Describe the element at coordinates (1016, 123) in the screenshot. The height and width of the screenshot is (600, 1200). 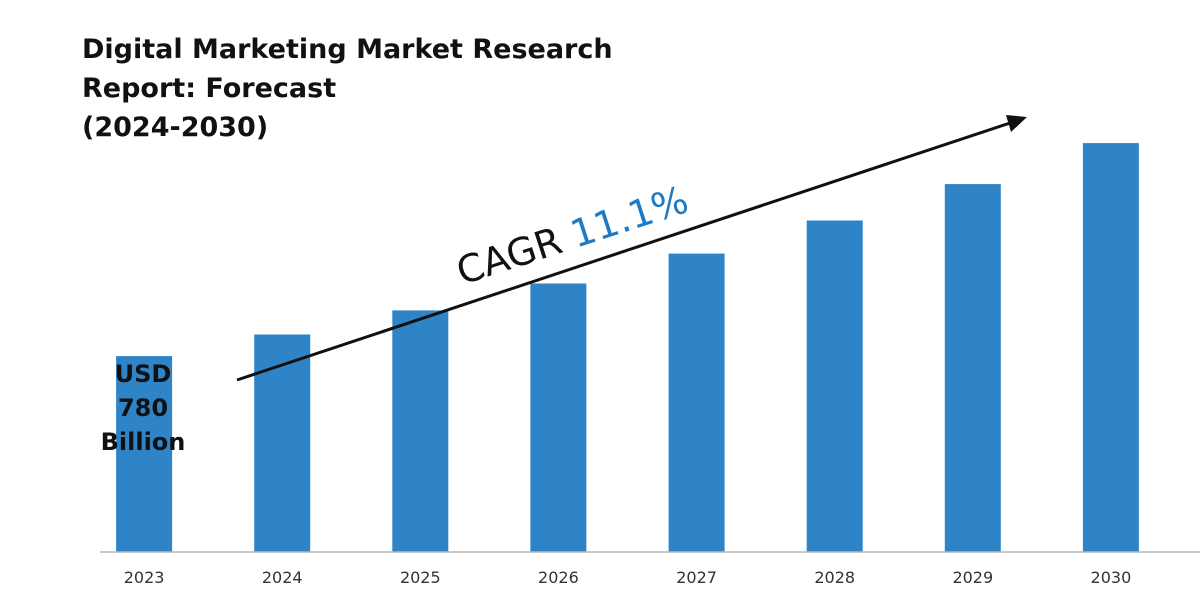
I see `trend-arrow-head` at that location.